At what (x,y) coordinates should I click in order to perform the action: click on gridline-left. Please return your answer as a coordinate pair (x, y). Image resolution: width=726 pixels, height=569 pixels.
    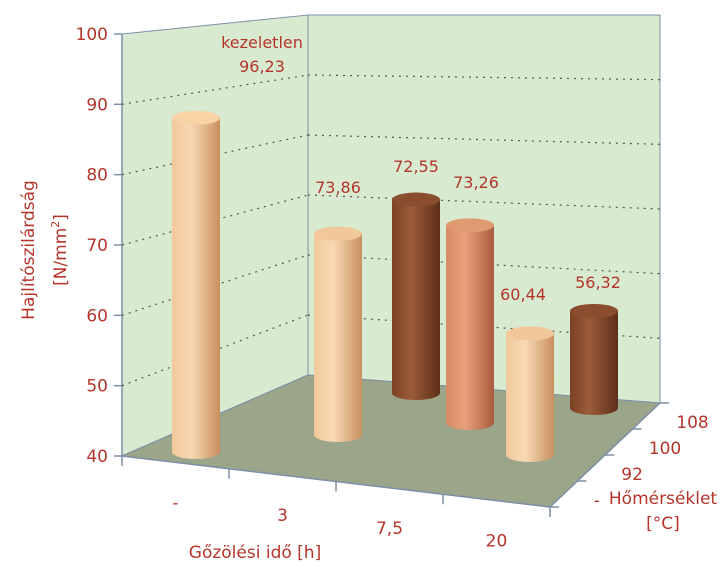
    Looking at the image, I should click on (215, 285).